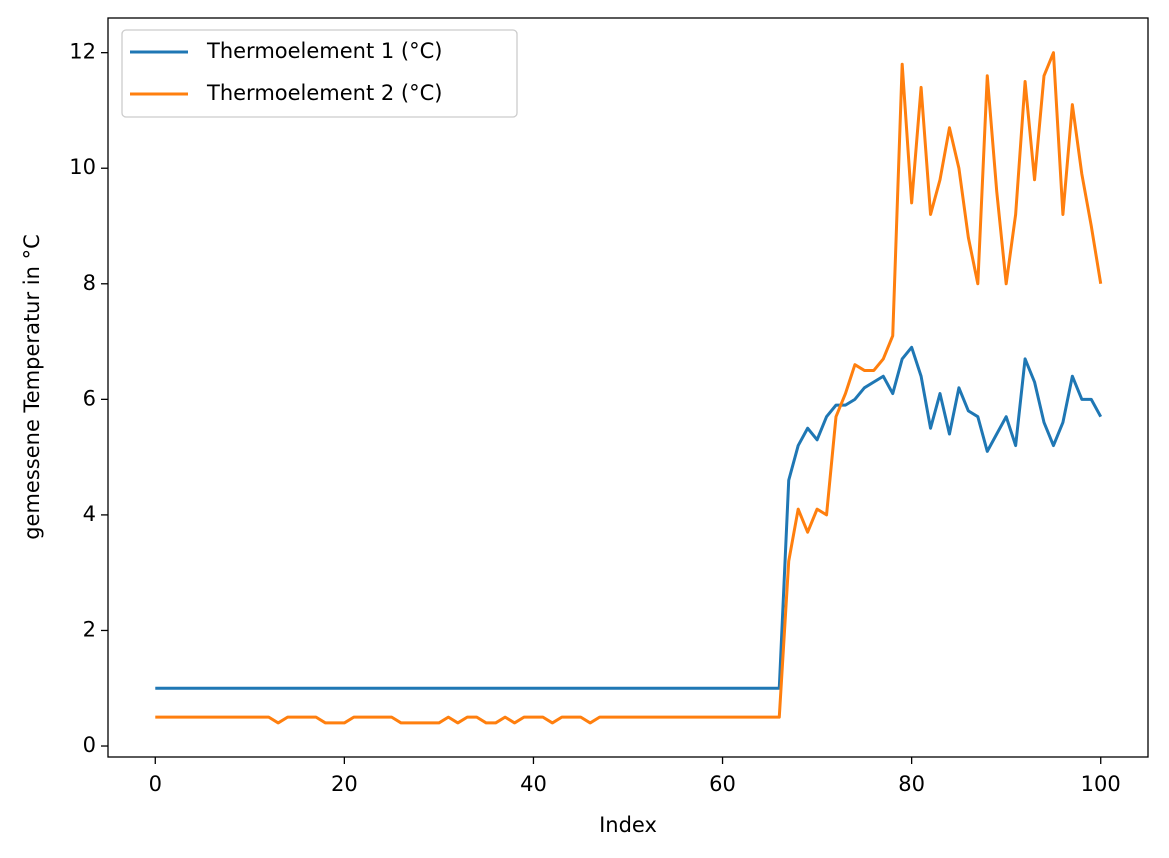  What do you see at coordinates (82, 167) in the screenshot?
I see `y-tick-label: 10` at bounding box center [82, 167].